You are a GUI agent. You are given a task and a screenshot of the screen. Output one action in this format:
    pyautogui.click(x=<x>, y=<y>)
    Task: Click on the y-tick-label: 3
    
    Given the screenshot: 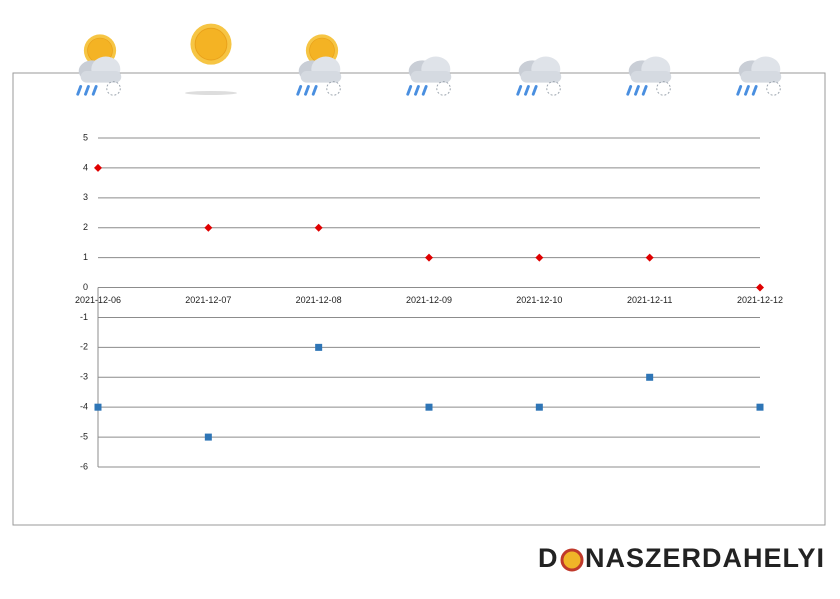 What is the action you would take?
    pyautogui.click(x=85, y=197)
    